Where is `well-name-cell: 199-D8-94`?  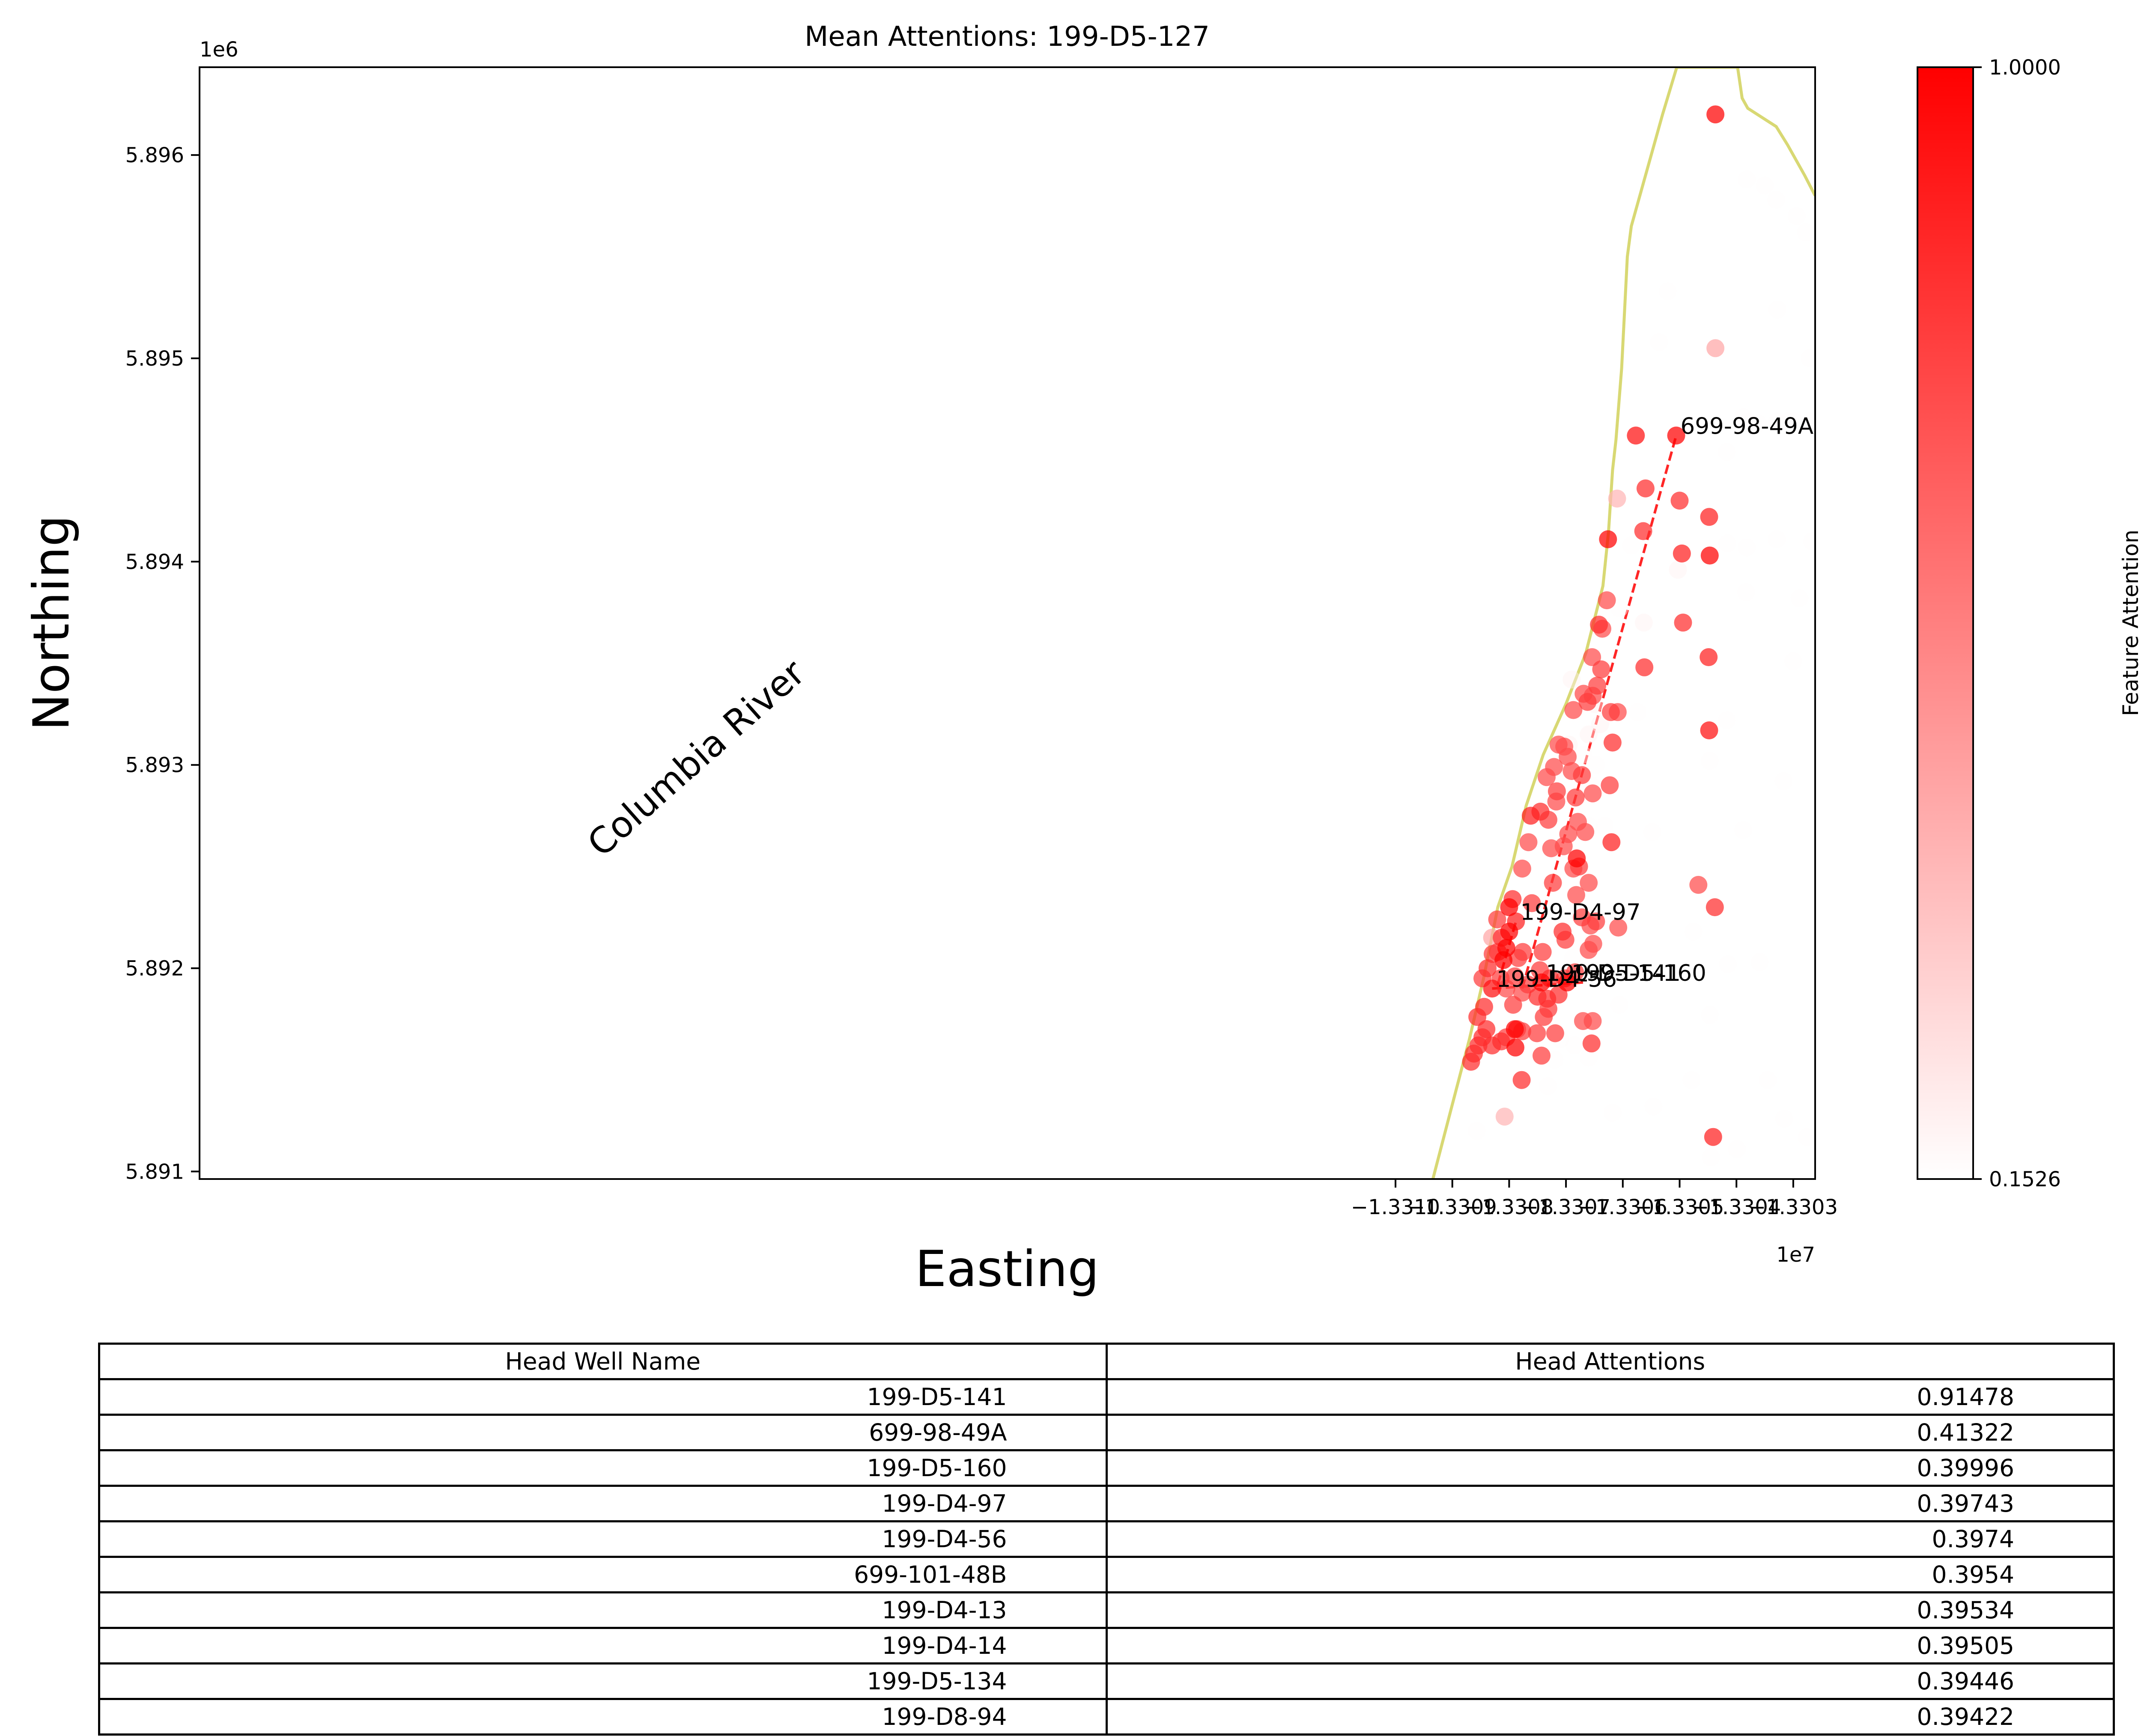
well-name-cell: 199-D8-94 is located at coordinates (603, 1717).